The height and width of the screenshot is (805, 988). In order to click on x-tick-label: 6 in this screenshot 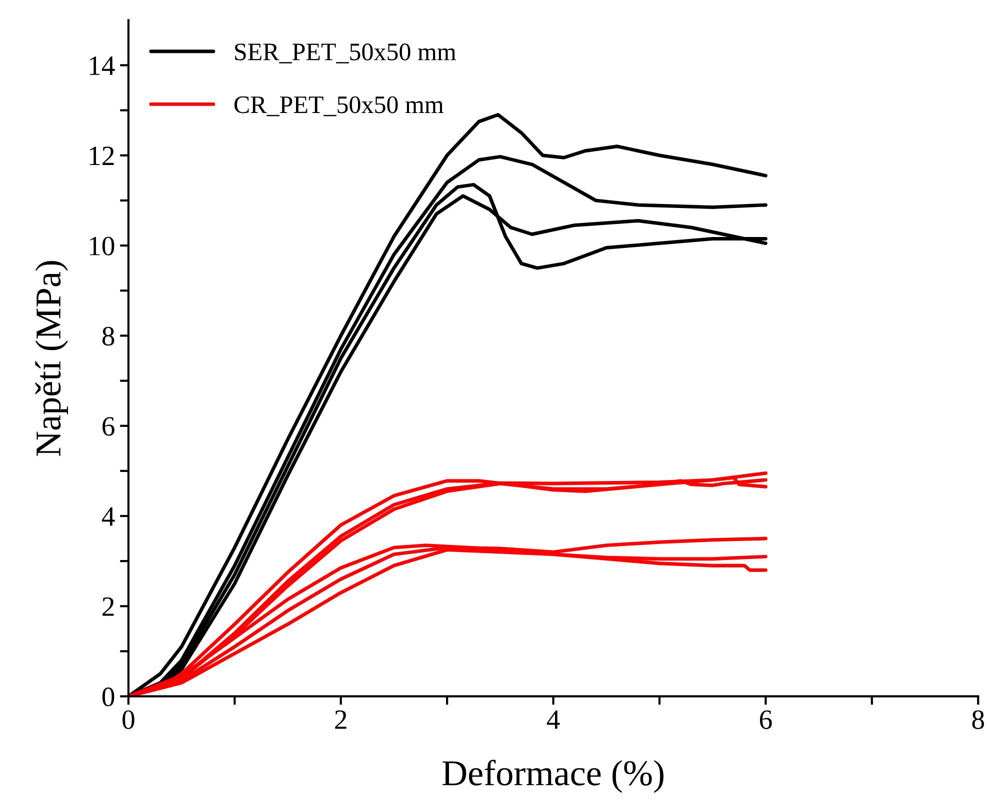, I will do `click(766, 720)`.